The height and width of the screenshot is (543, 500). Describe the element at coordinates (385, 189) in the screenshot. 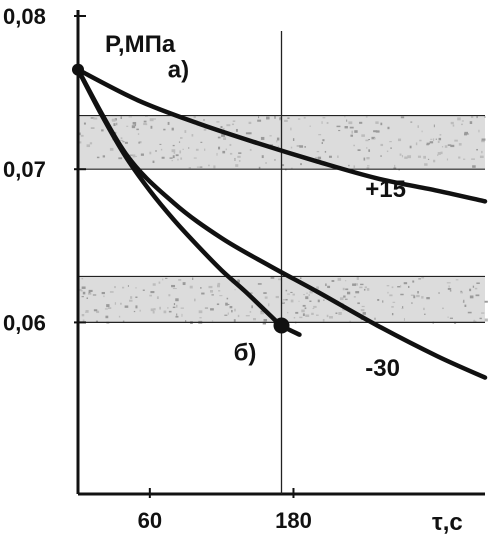

I see `curve-annotation-1: +15` at that location.